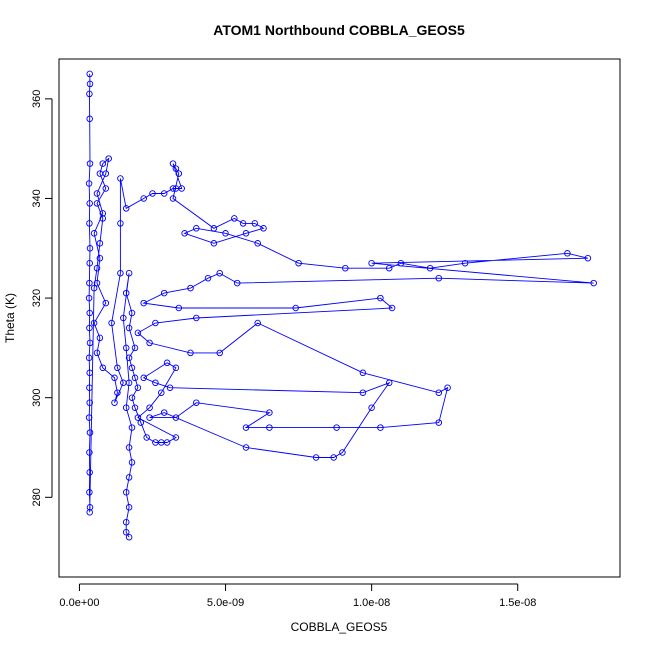 Image resolution: width=650 pixels, height=650 pixels. What do you see at coordinates (339, 30) in the screenshot?
I see `chart-title: ATOM1 Northbound COBBLA_GEOS5` at bounding box center [339, 30].